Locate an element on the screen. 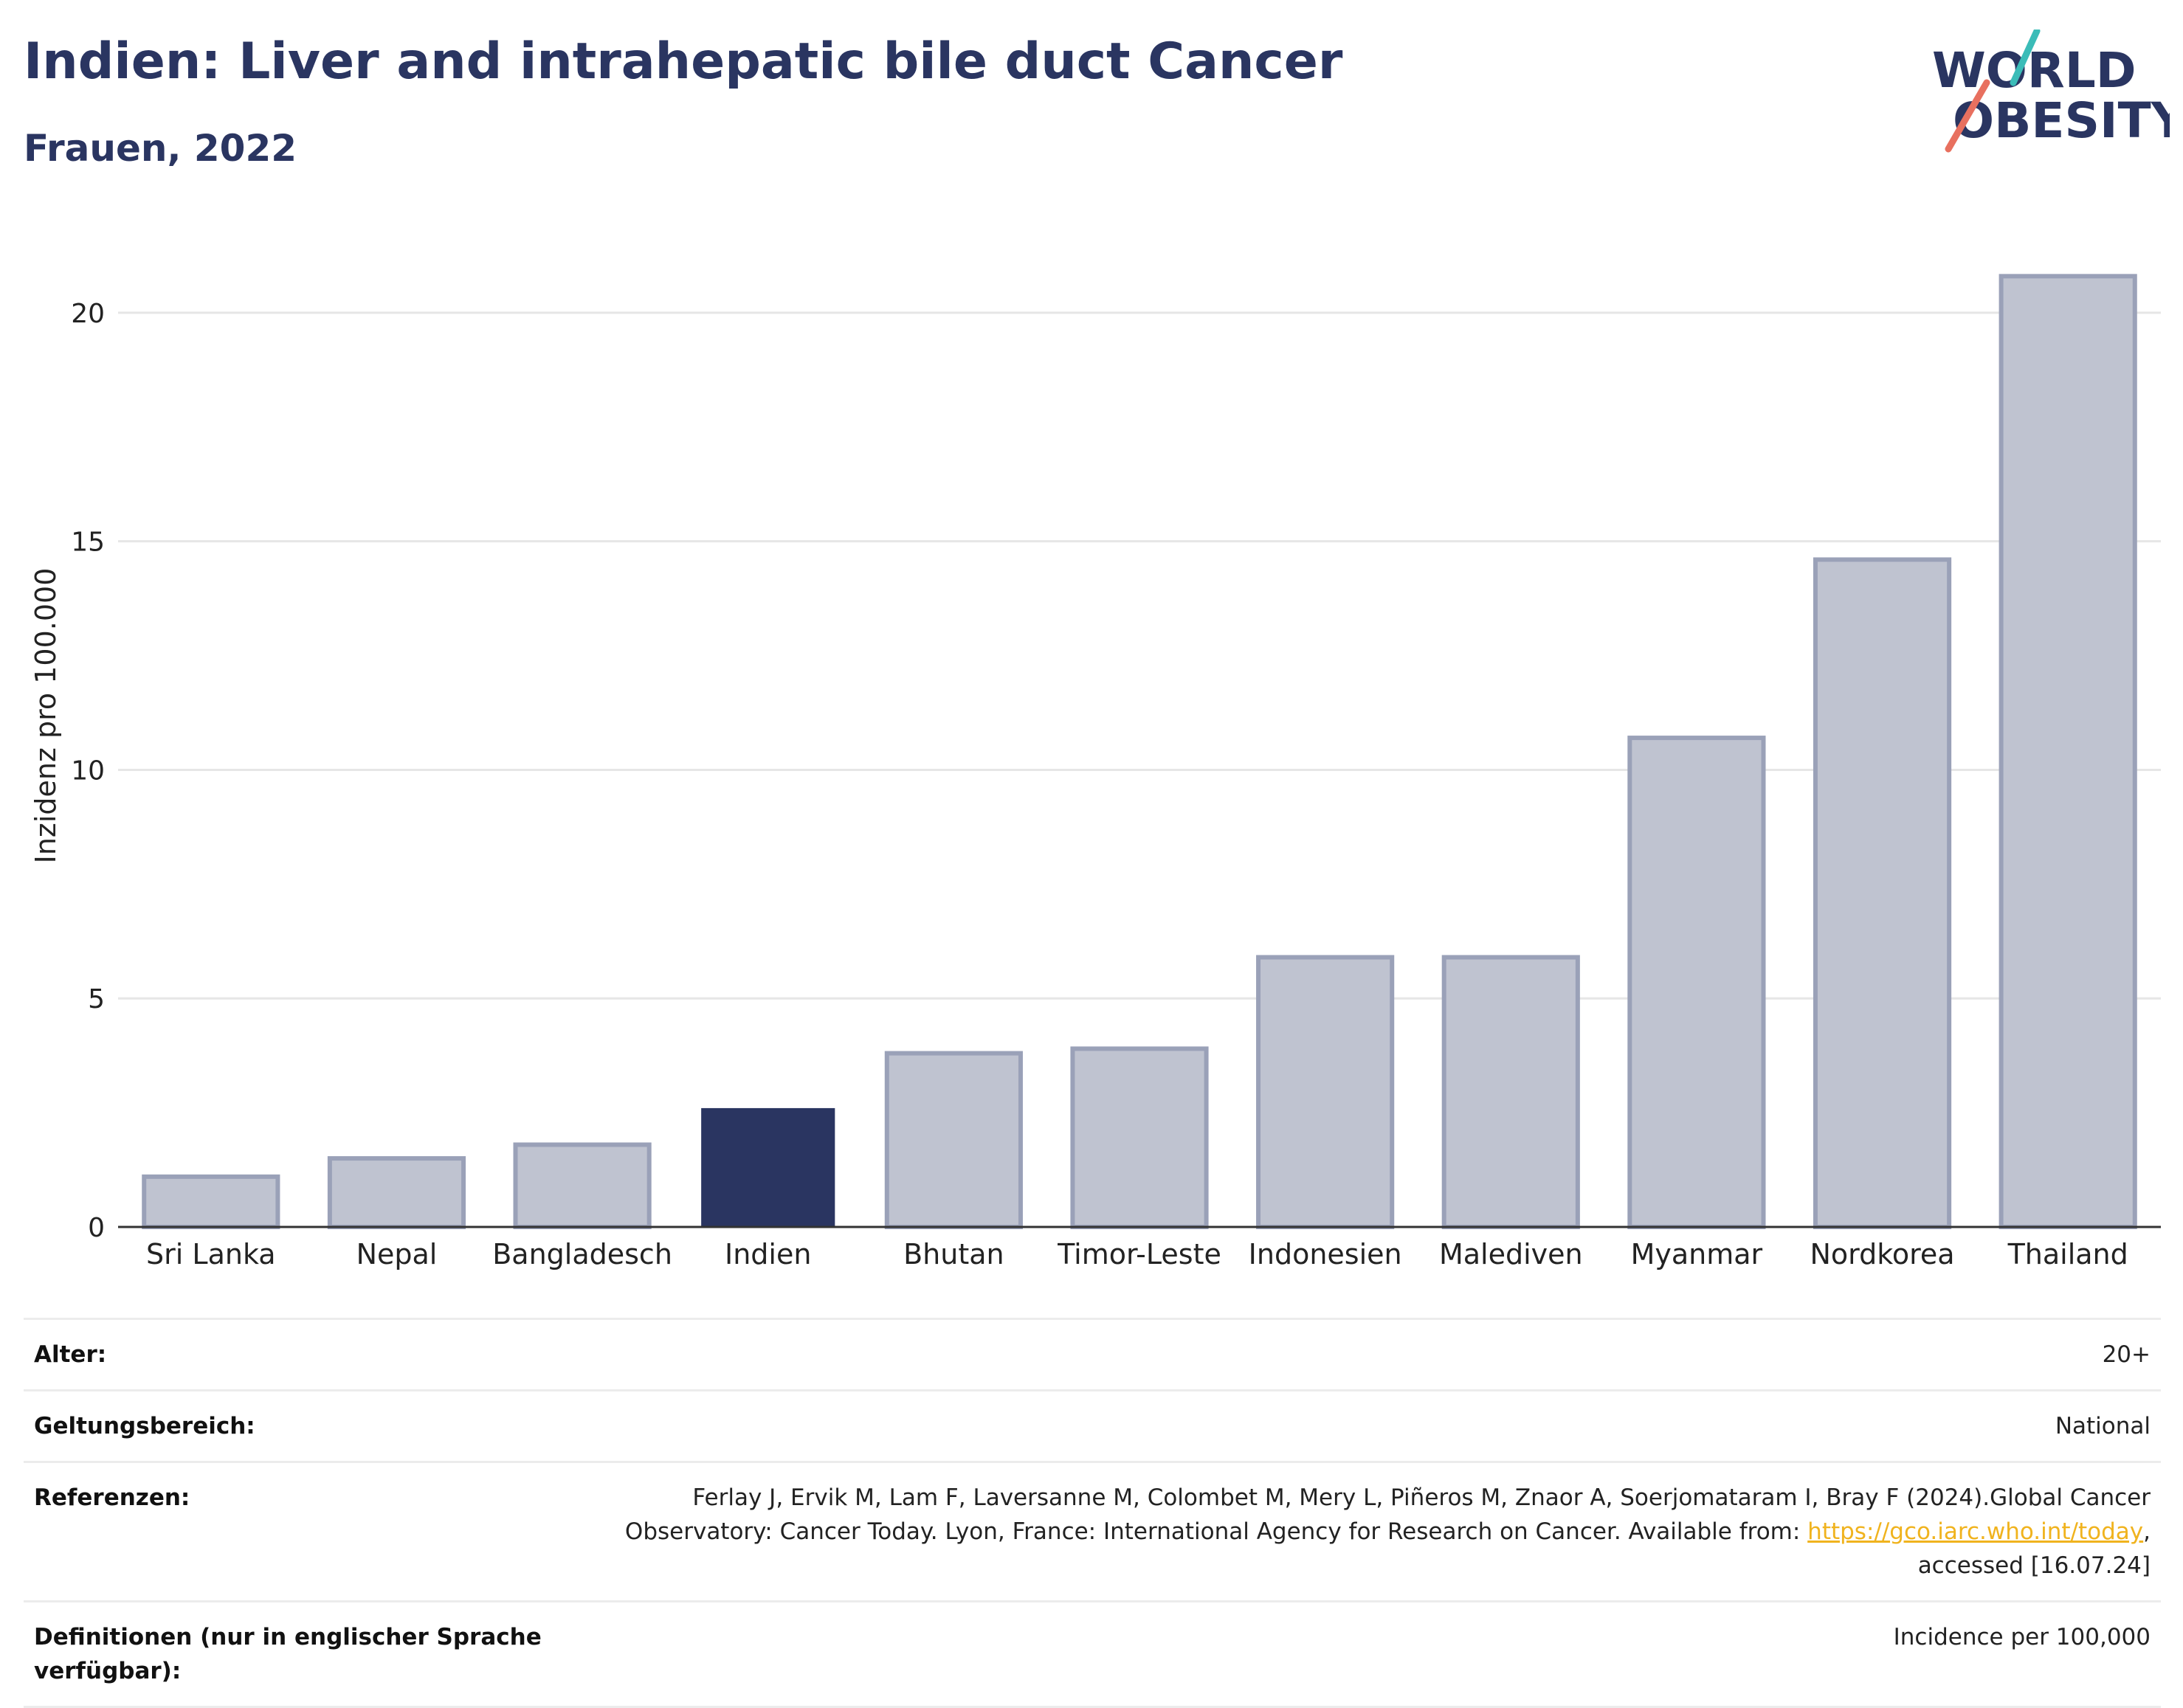  meta-row-scope: Geltungsbereich: National is located at coordinates (1092, 1425).